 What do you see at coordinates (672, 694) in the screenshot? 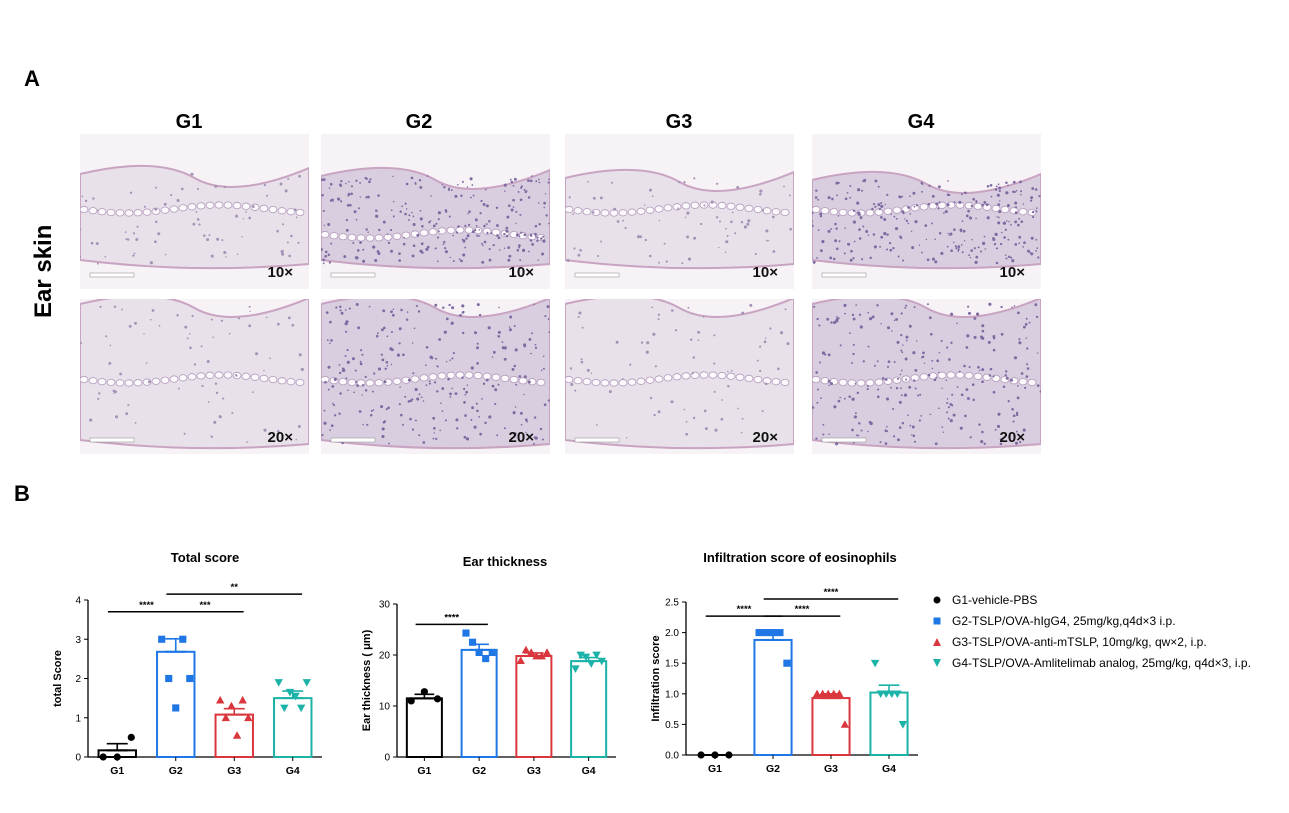
I see `y-tick-label: 1.0` at bounding box center [672, 694].